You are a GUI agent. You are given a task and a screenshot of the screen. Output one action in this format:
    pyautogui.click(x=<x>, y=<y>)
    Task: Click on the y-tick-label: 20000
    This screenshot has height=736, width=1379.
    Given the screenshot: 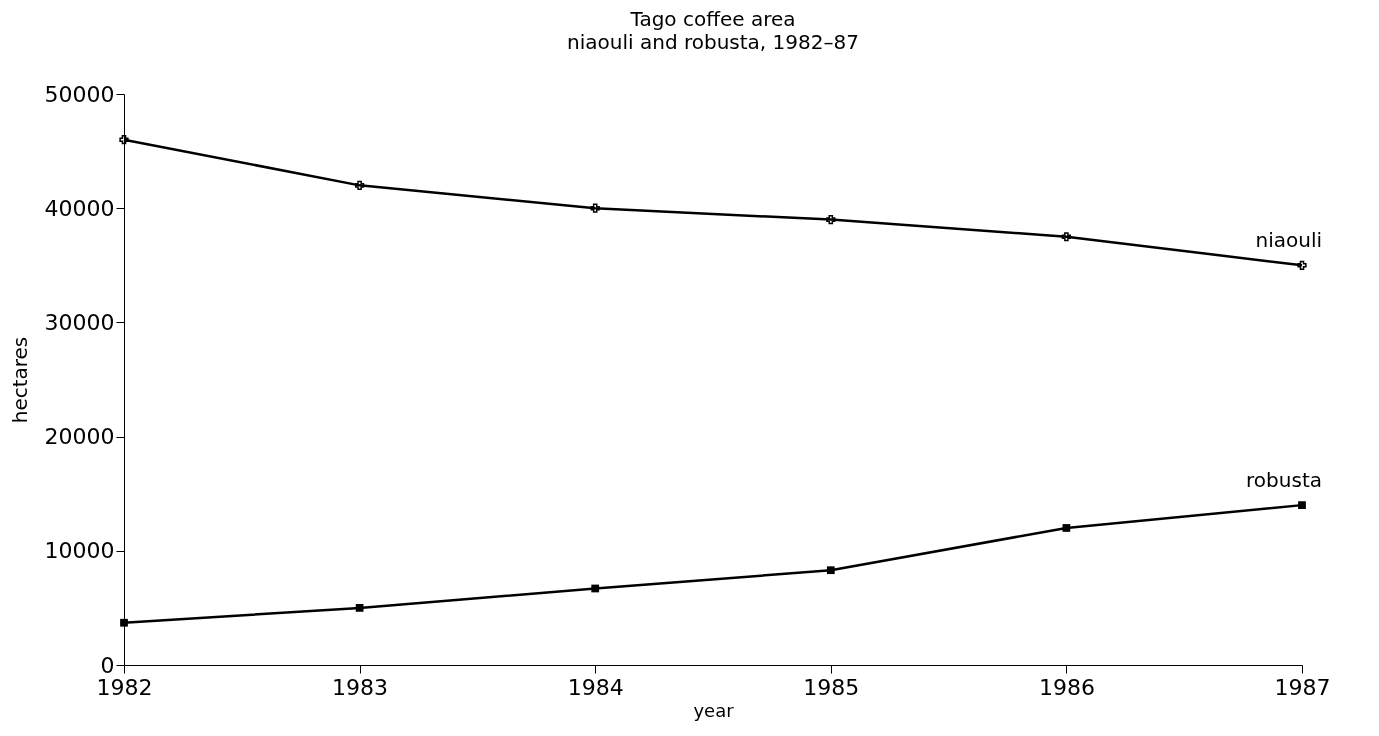 What is the action you would take?
    pyautogui.click(x=79, y=437)
    